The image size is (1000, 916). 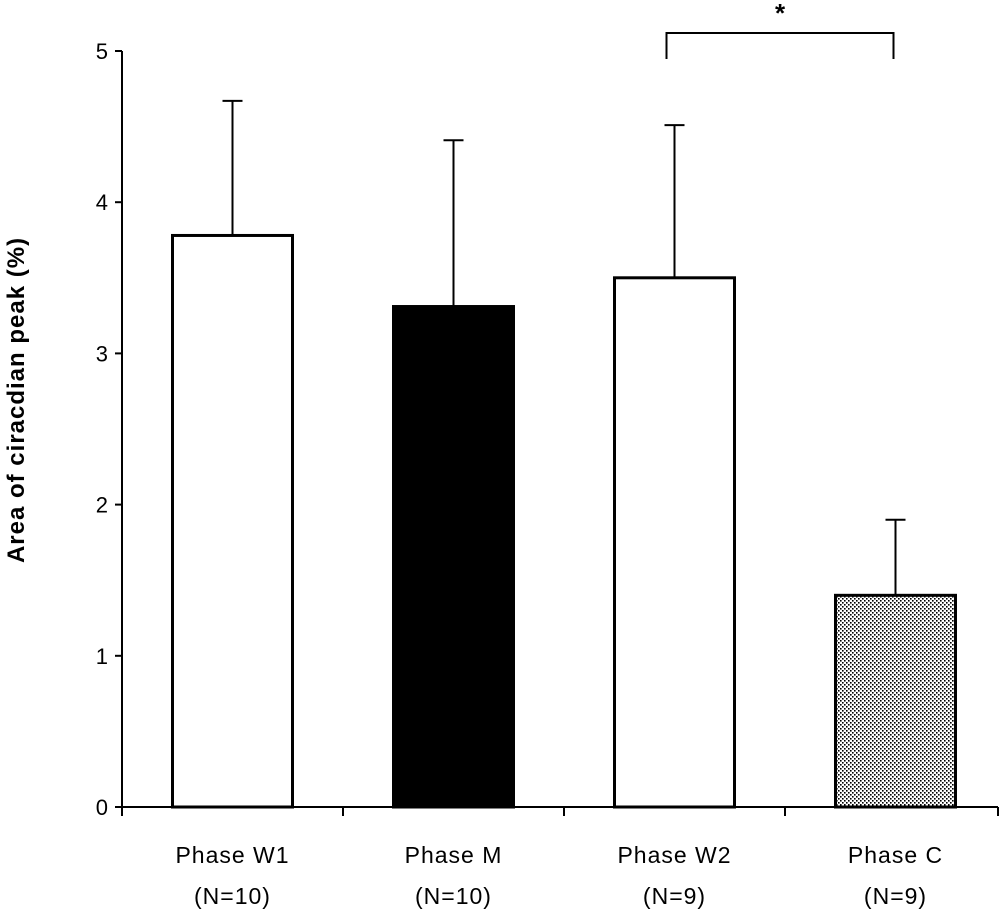 I want to click on y-tick-label: 1, so click(x=102, y=656).